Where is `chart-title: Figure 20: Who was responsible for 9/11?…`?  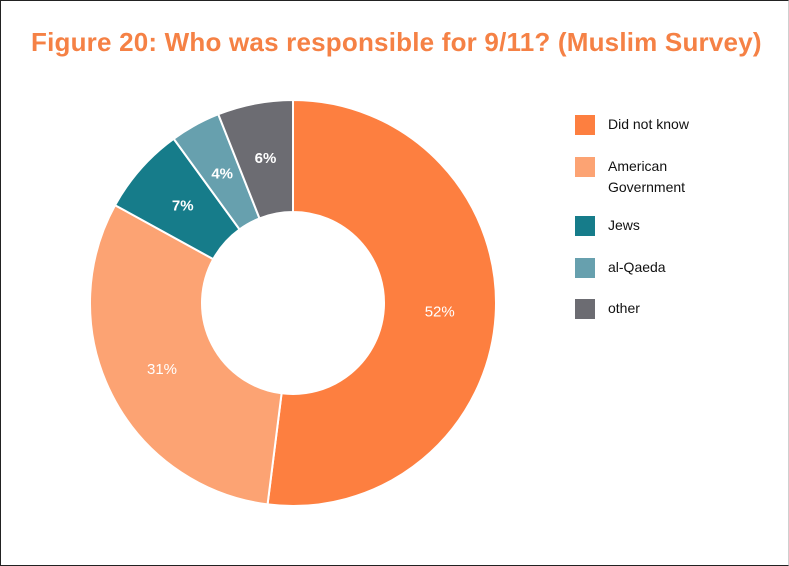
chart-title: Figure 20: Who was responsible for 9/11?… is located at coordinates (396, 42).